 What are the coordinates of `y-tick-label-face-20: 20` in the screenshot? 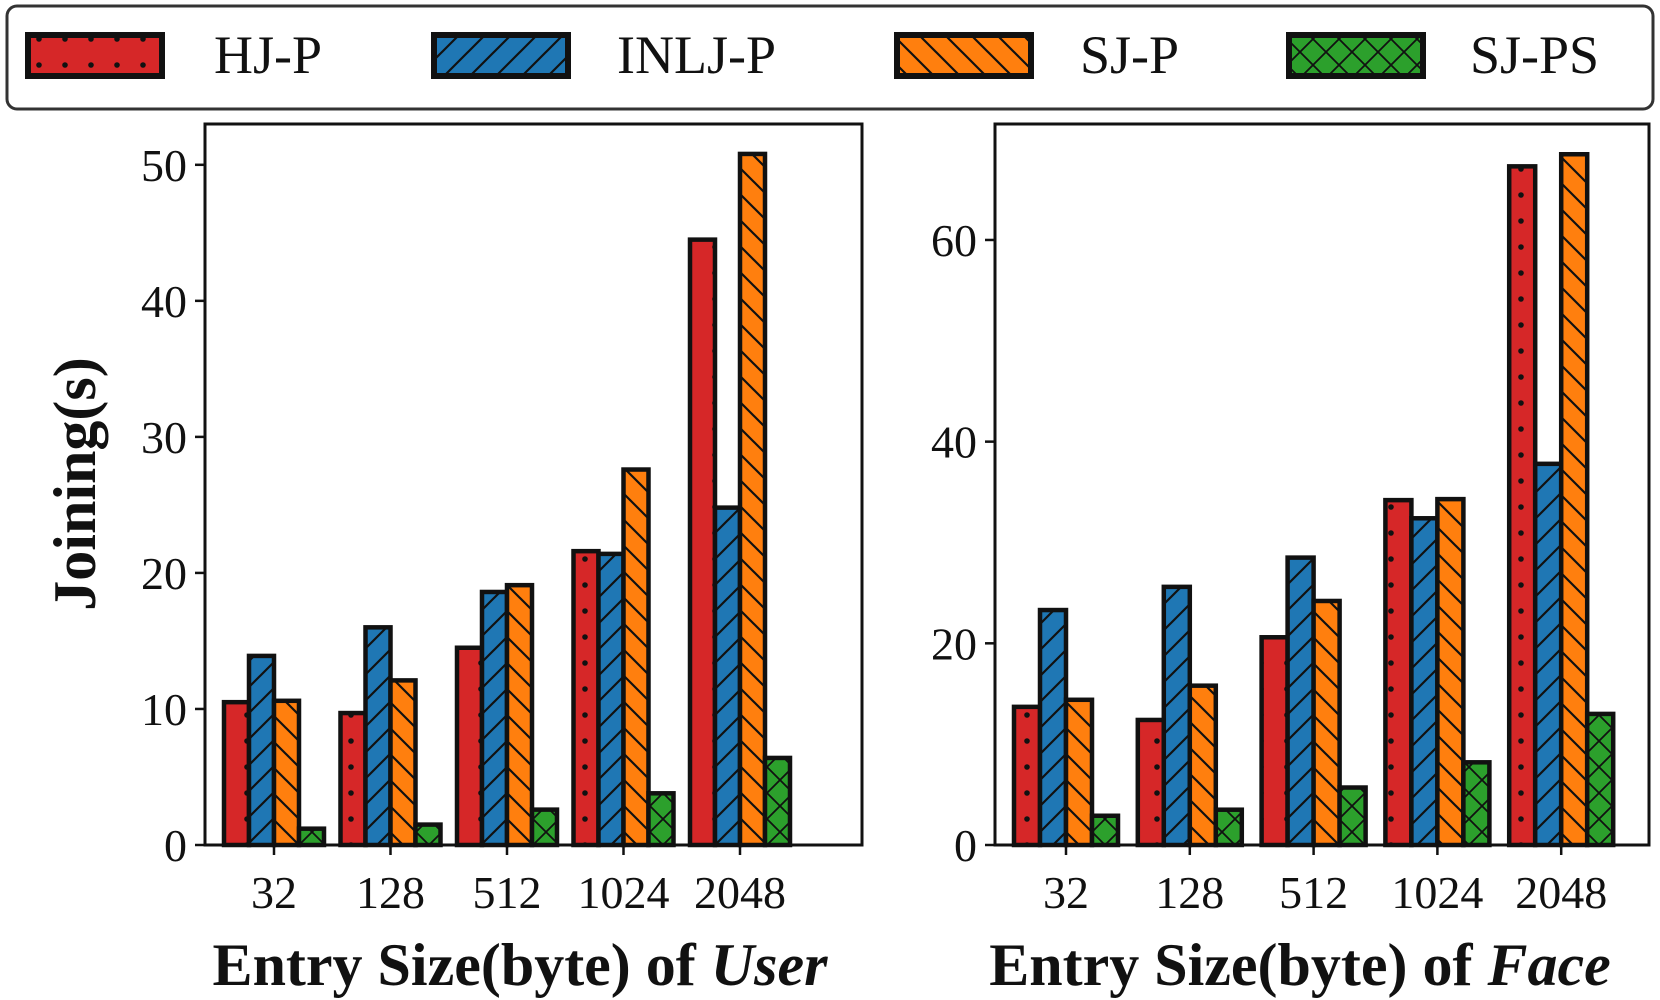 It's located at (954, 643).